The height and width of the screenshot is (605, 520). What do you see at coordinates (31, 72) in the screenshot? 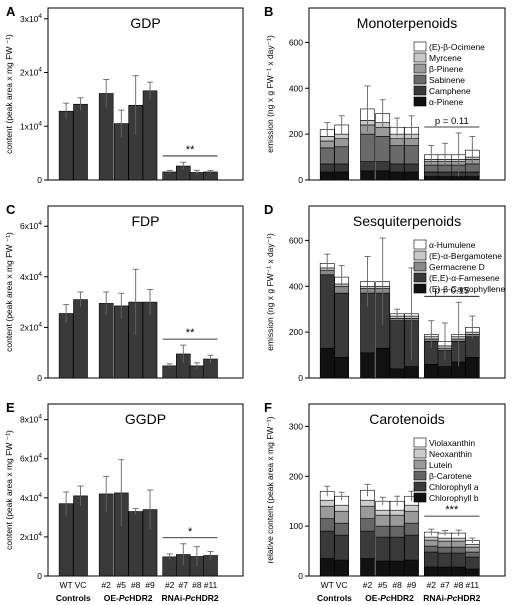
I see `y-tick-label: 2x10⁴` at bounding box center [31, 72].